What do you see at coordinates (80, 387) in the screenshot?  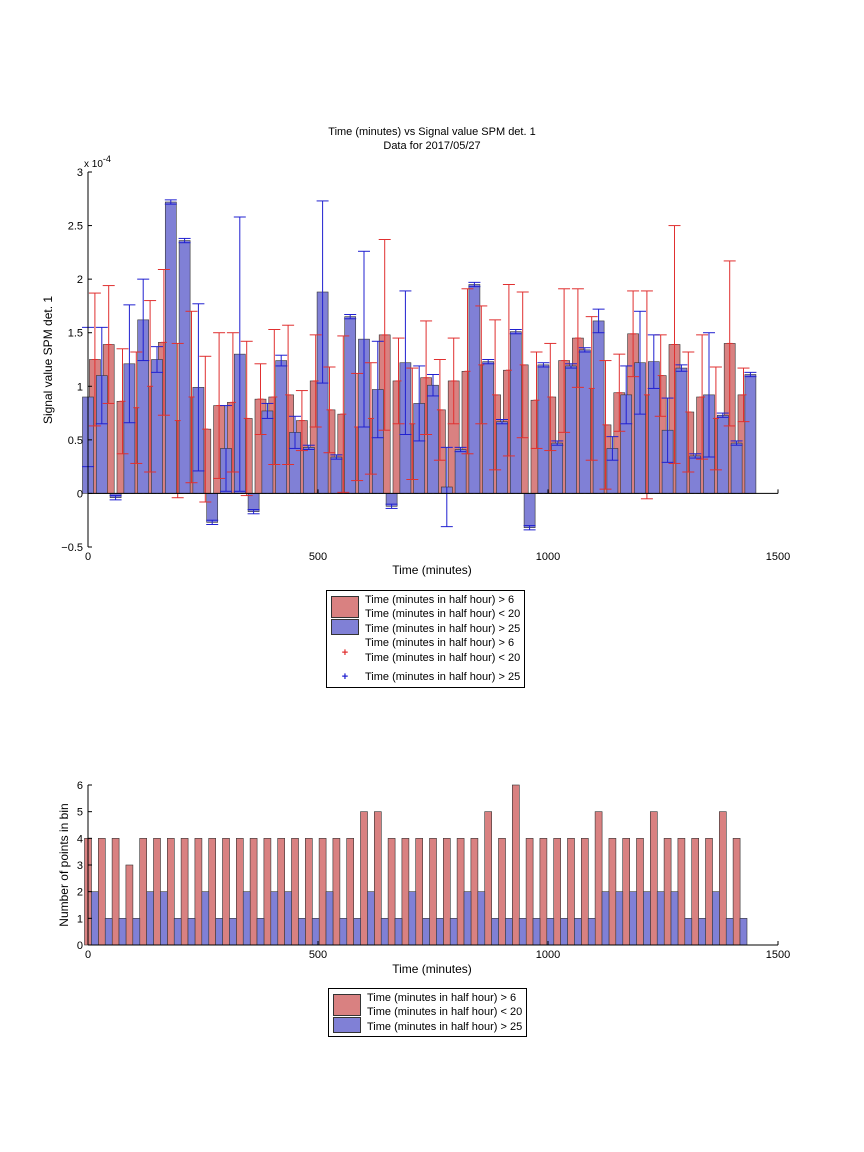 I see `top-y-tick-label: 1` at bounding box center [80, 387].